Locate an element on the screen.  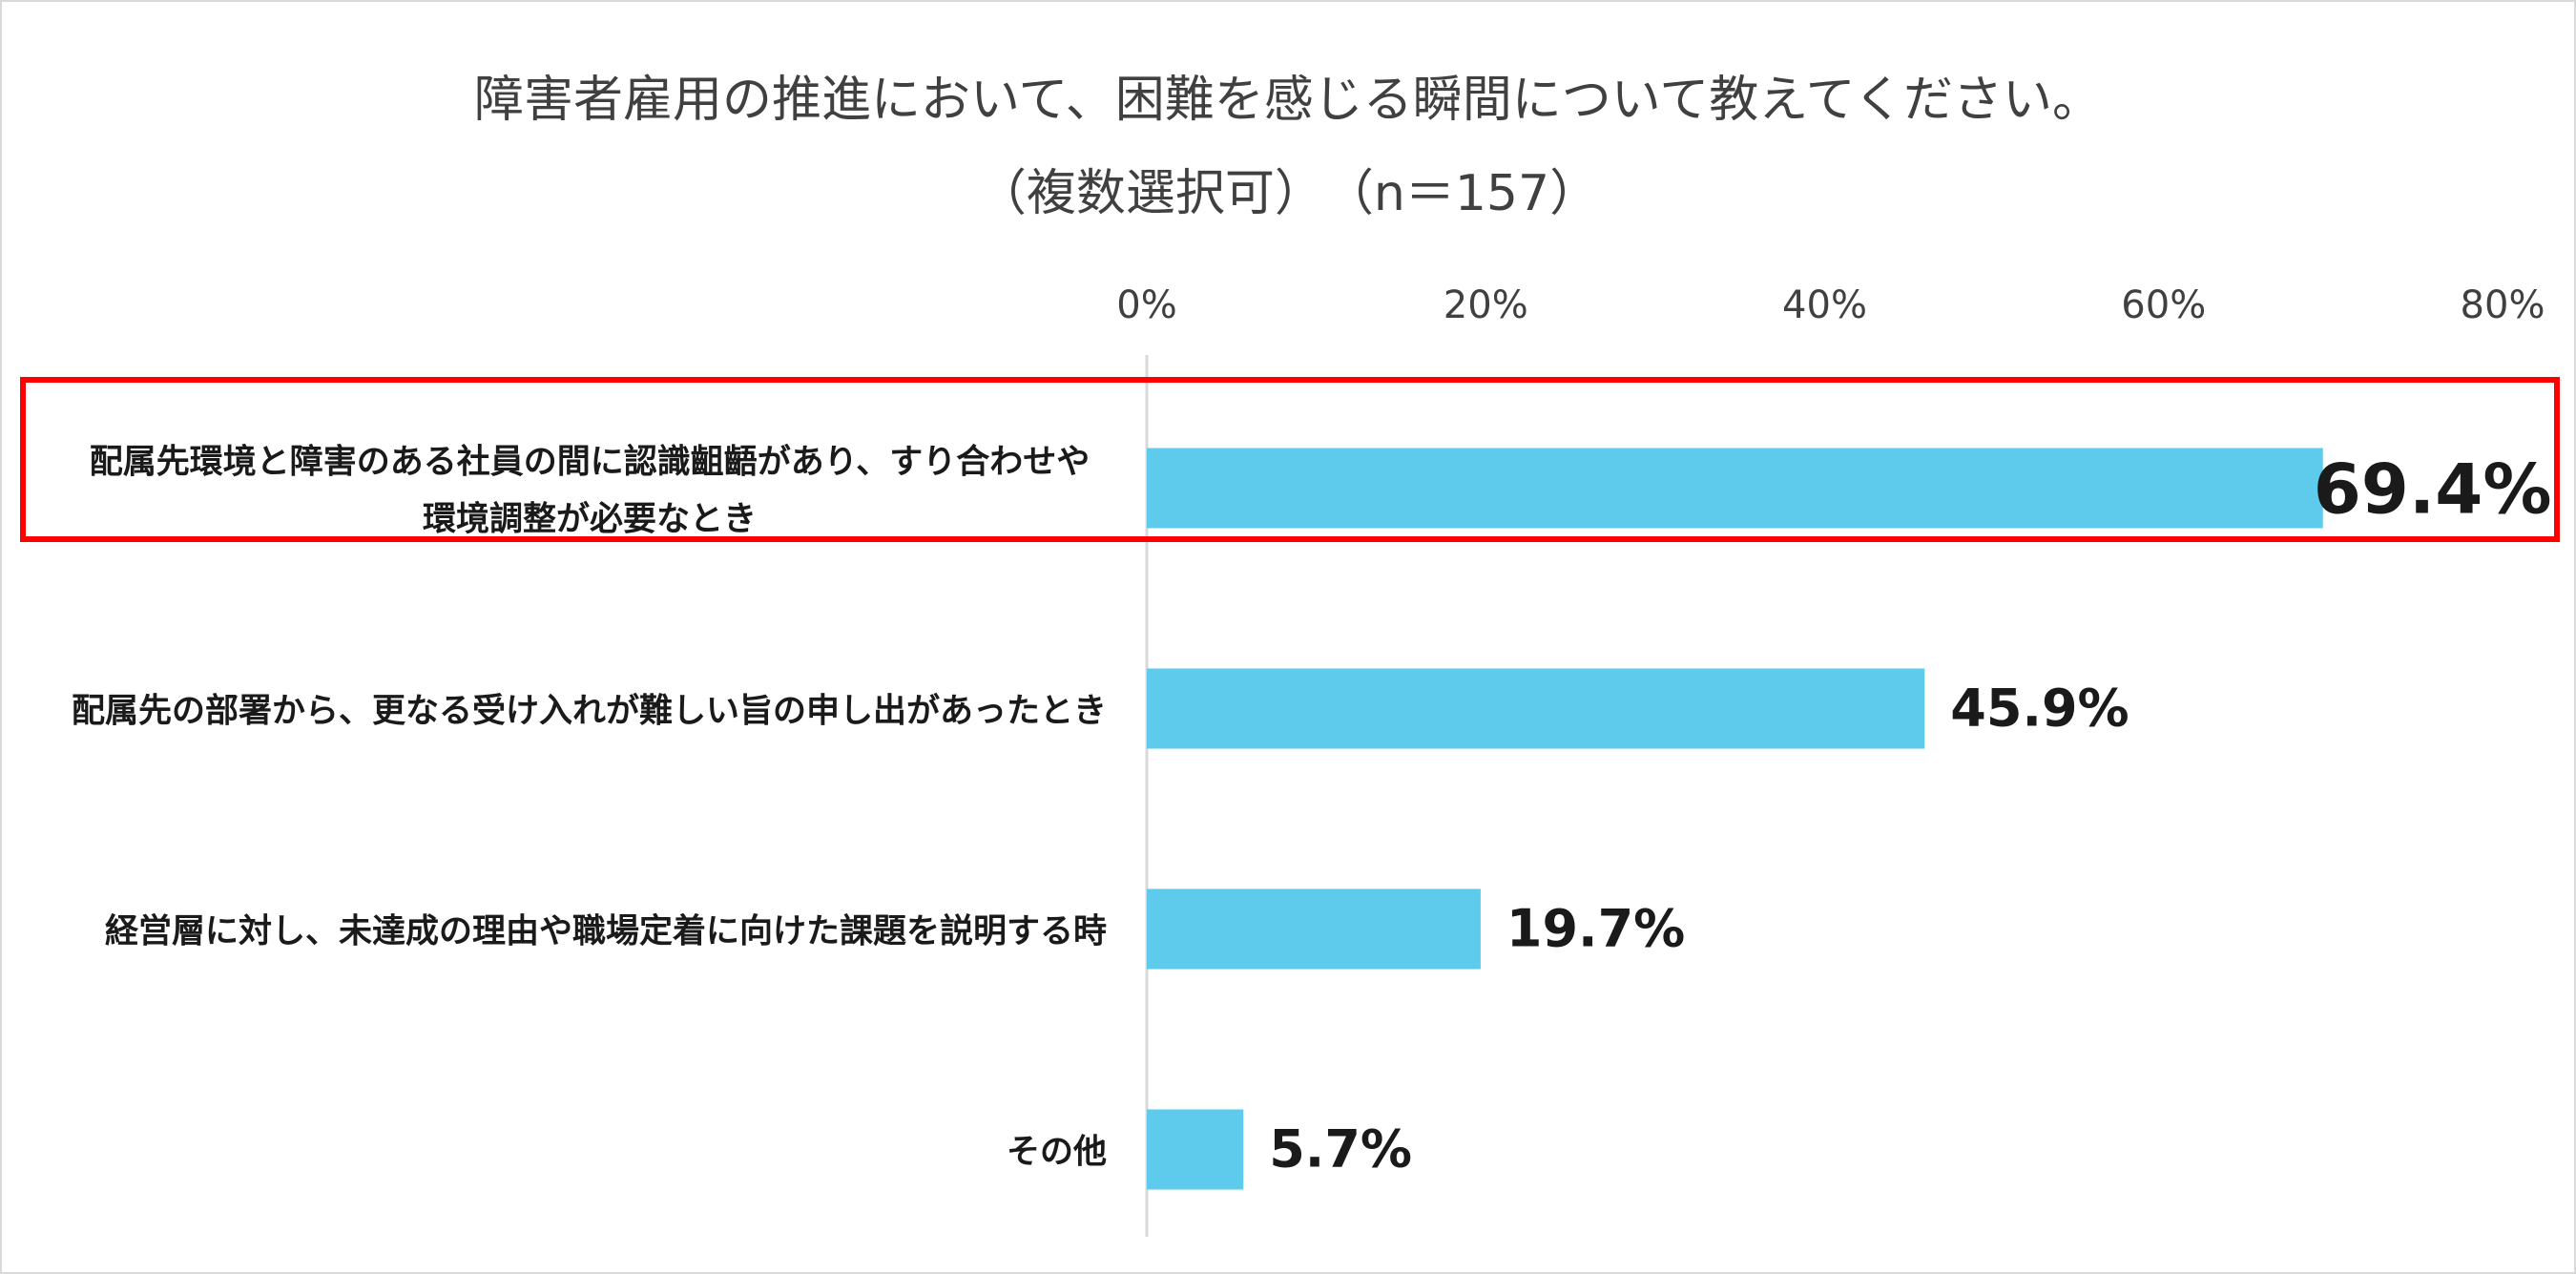
category-label: 経営層に対し、未達成の理由や職場定着に向けた課題を説明する時 is located at coordinates (606, 932).